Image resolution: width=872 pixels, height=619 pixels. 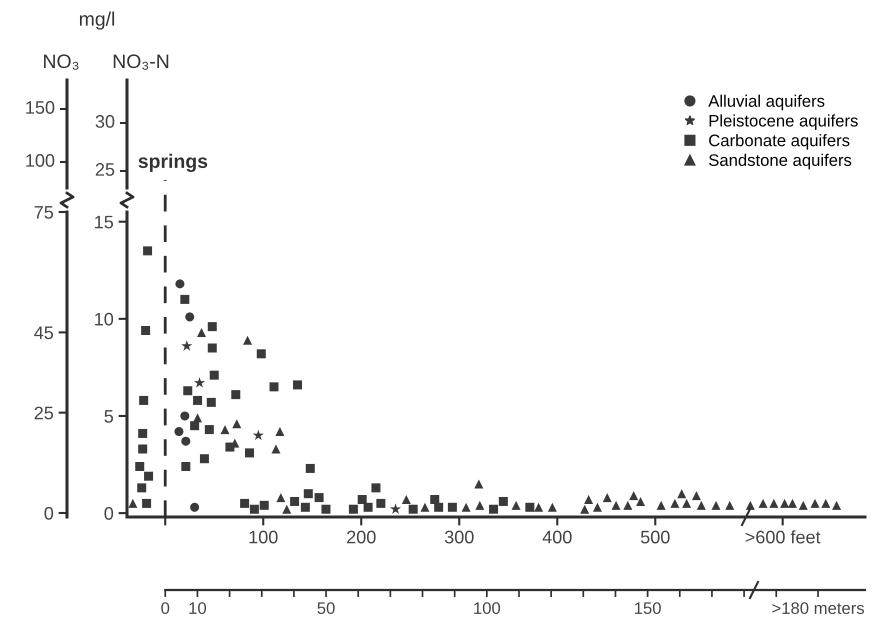 What do you see at coordinates (49, 513) in the screenshot?
I see `y2-tick-label: 0` at bounding box center [49, 513].